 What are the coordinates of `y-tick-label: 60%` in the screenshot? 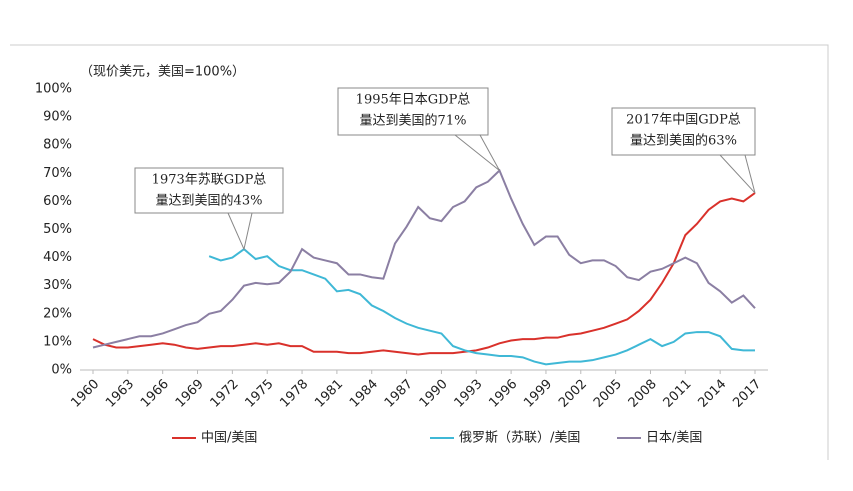 It's located at (57, 201).